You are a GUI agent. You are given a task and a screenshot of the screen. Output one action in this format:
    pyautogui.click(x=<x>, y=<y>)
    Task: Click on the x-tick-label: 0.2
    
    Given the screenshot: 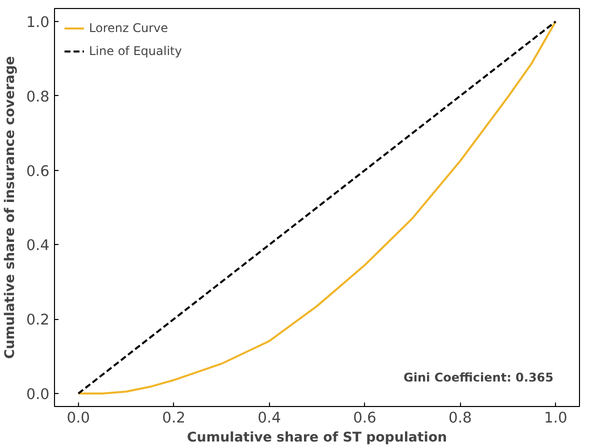 What is the action you would take?
    pyautogui.click(x=174, y=418)
    